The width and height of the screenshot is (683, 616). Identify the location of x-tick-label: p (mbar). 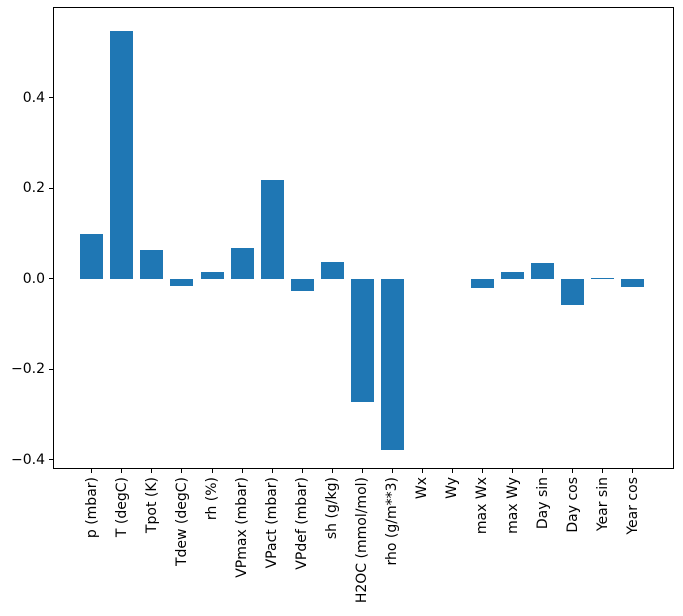
(91, 508).